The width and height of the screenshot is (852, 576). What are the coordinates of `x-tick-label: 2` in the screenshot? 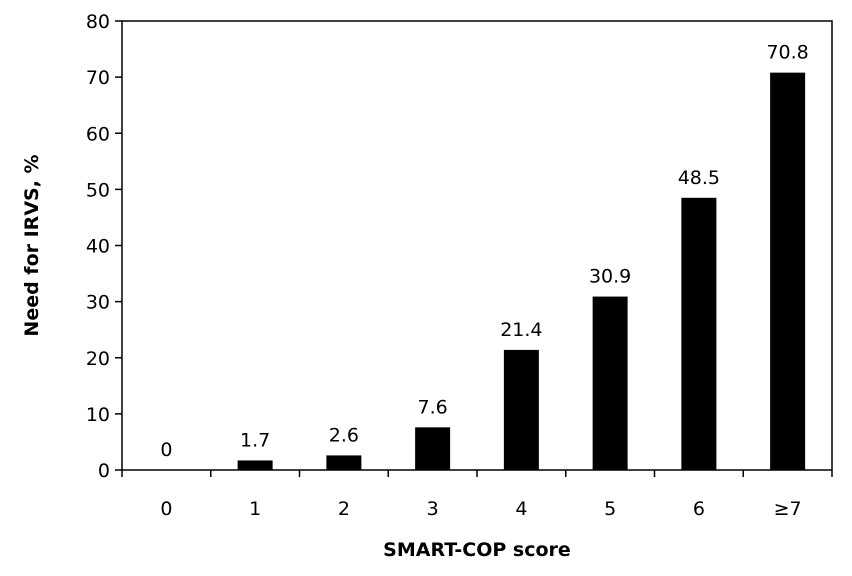 It's located at (344, 509).